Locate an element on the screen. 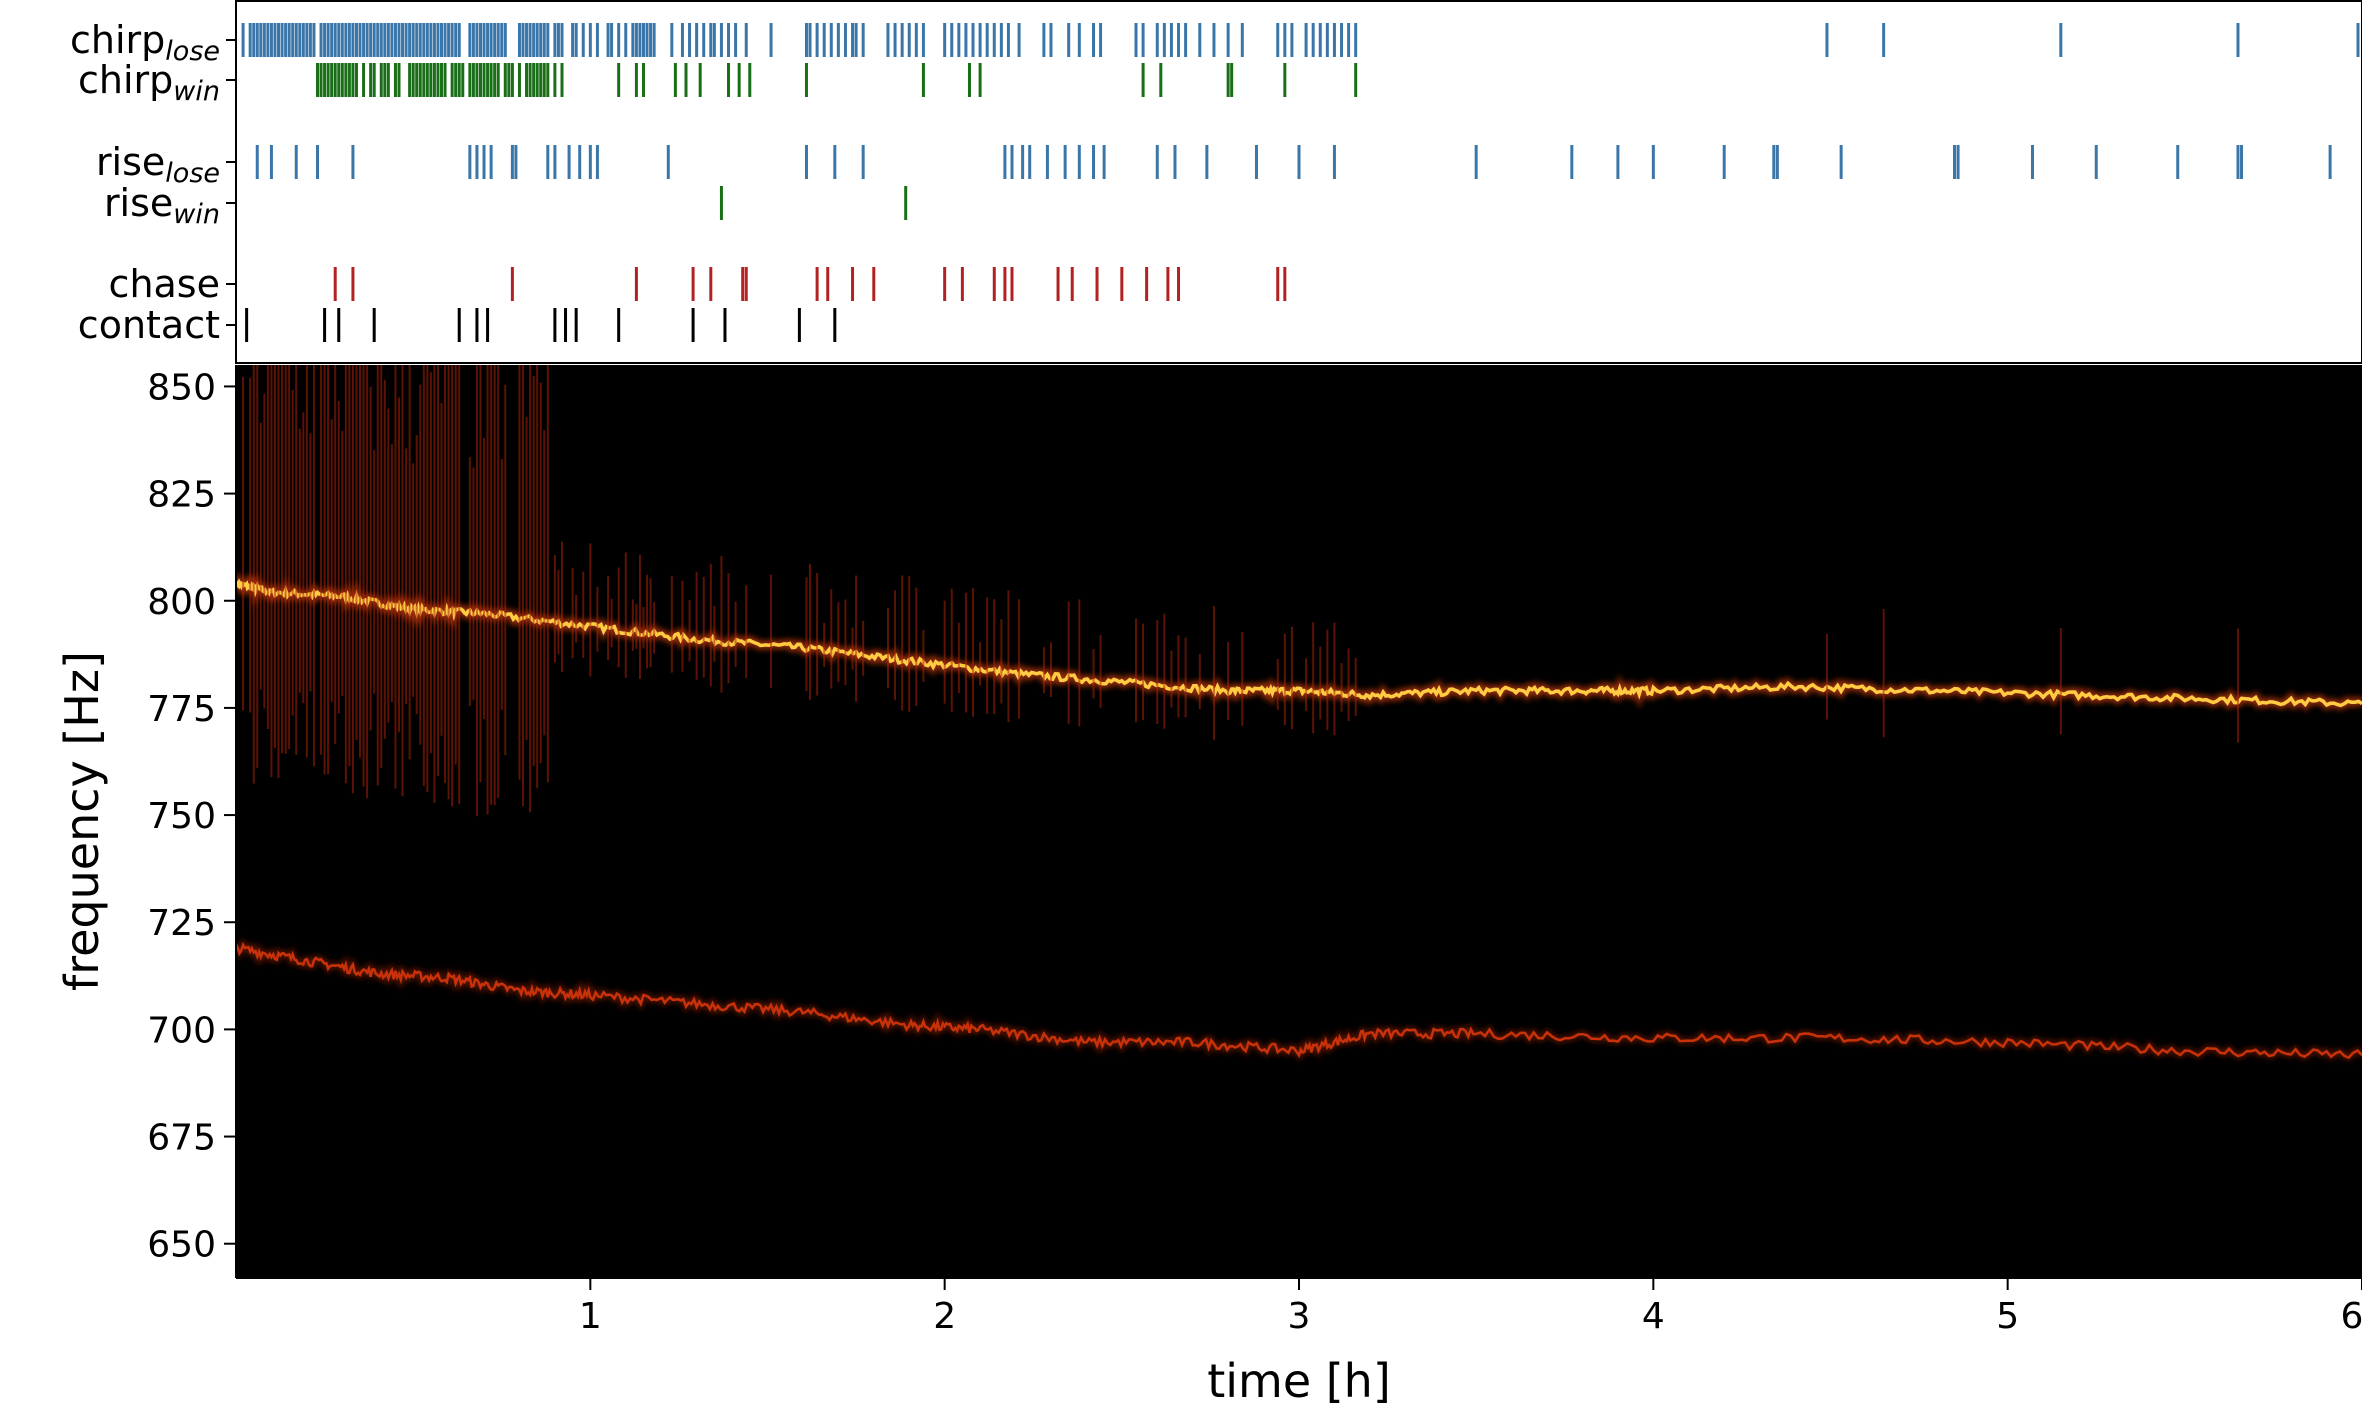  x-tick-label: 3 is located at coordinates (1299, 1316).